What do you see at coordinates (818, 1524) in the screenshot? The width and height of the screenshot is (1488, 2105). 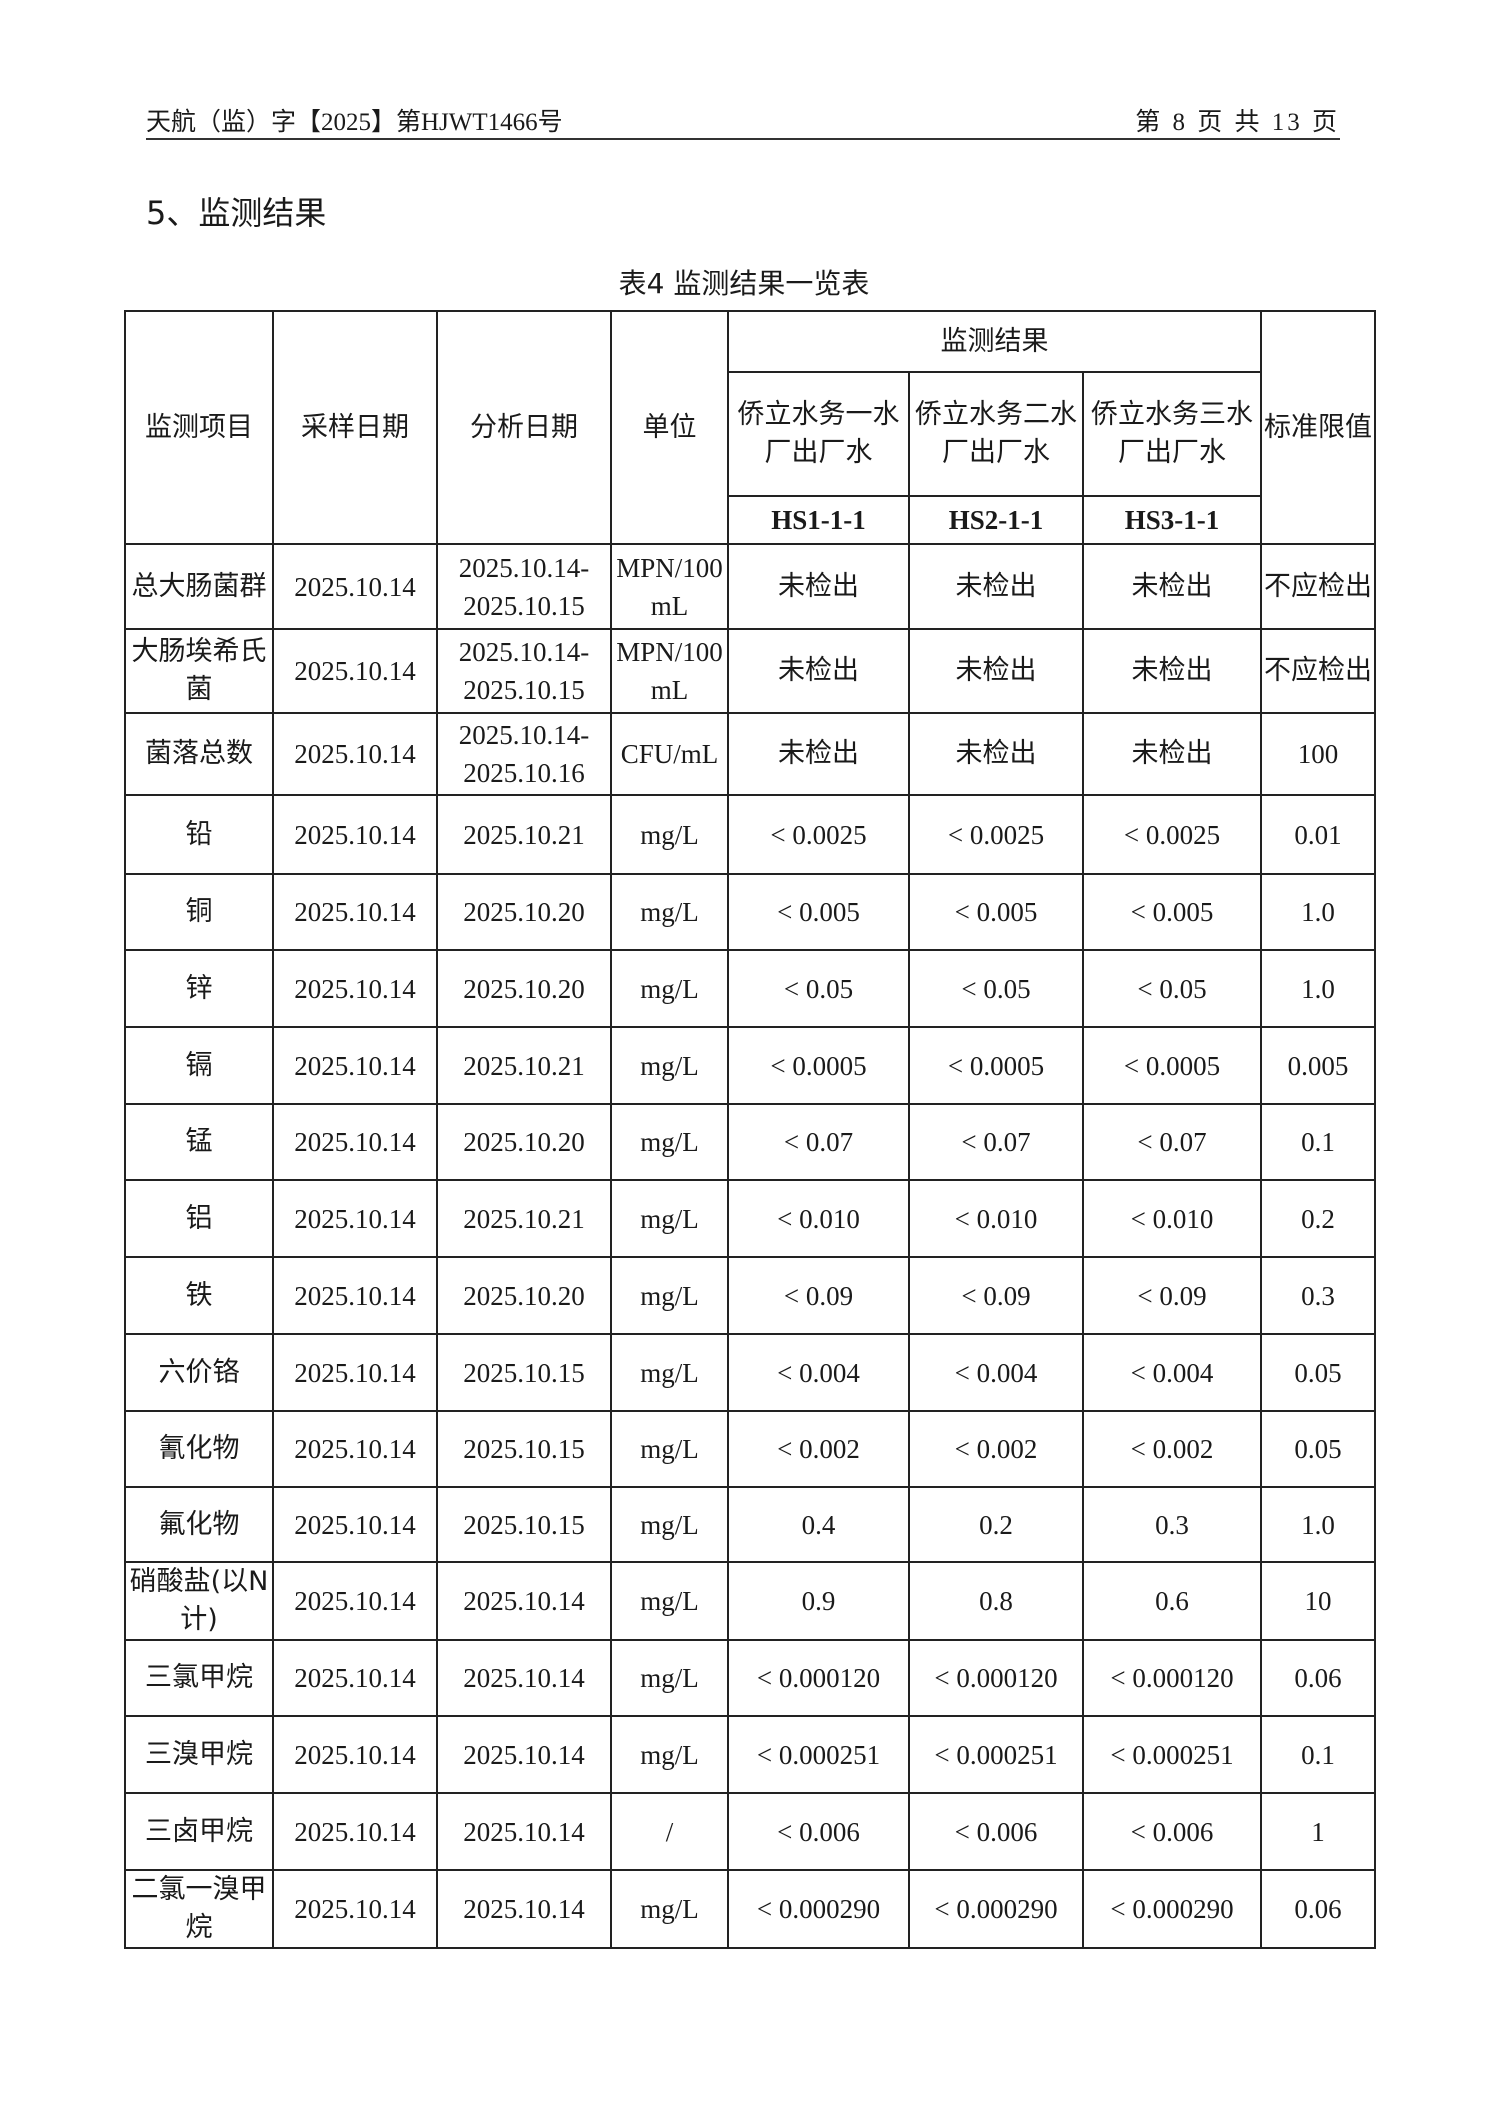 I see `cell-r1: 0.4` at bounding box center [818, 1524].